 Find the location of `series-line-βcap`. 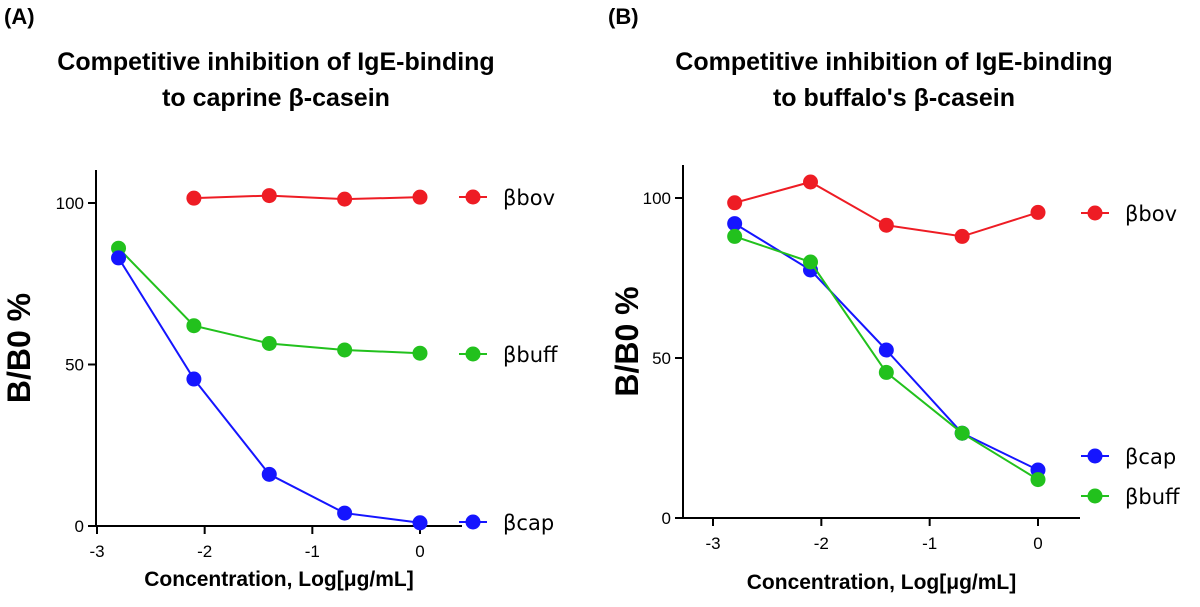

series-line-βcap is located at coordinates (269, 390).